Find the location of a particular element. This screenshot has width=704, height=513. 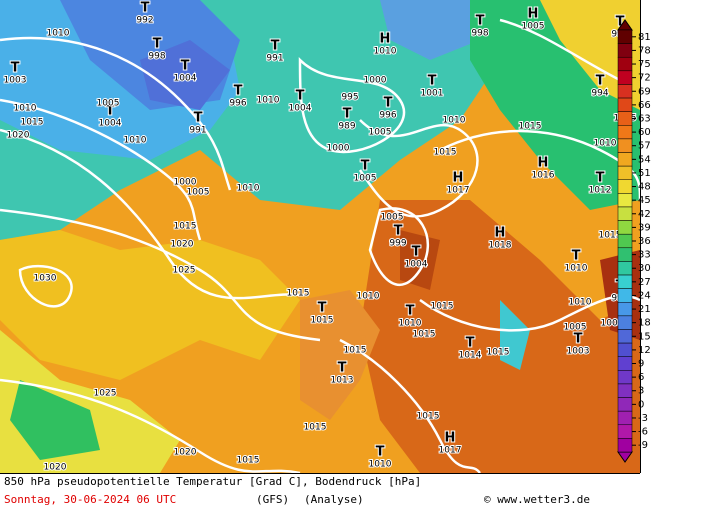

pressure-value: 1016 is located at coordinates (543, 176).